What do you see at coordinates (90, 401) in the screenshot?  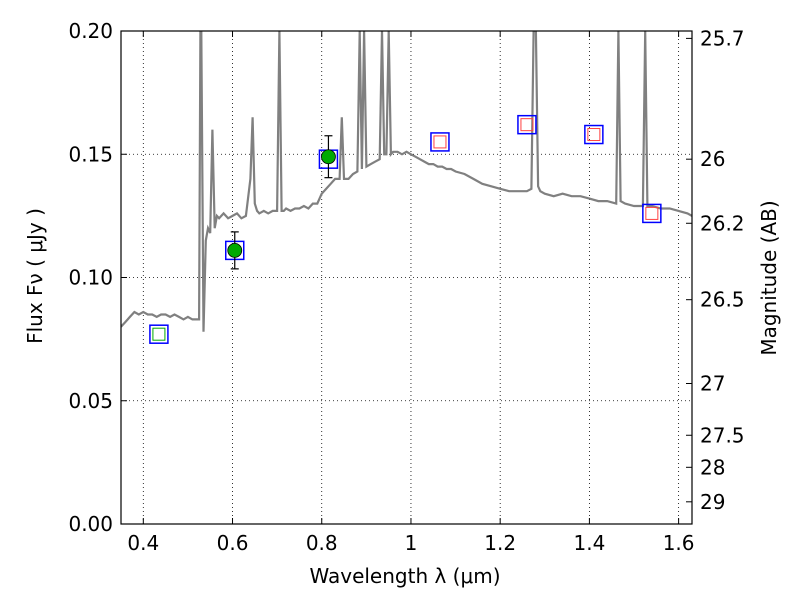 I see `y-tick-label: 0.05` at bounding box center [90, 401].